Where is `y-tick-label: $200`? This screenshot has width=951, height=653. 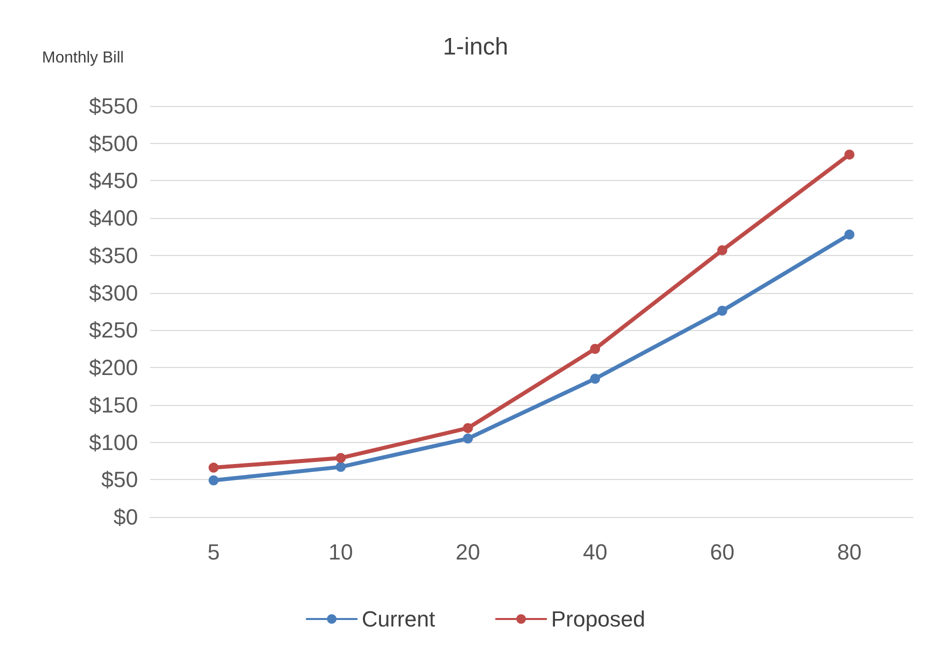 y-tick-label: $200 is located at coordinates (113, 367).